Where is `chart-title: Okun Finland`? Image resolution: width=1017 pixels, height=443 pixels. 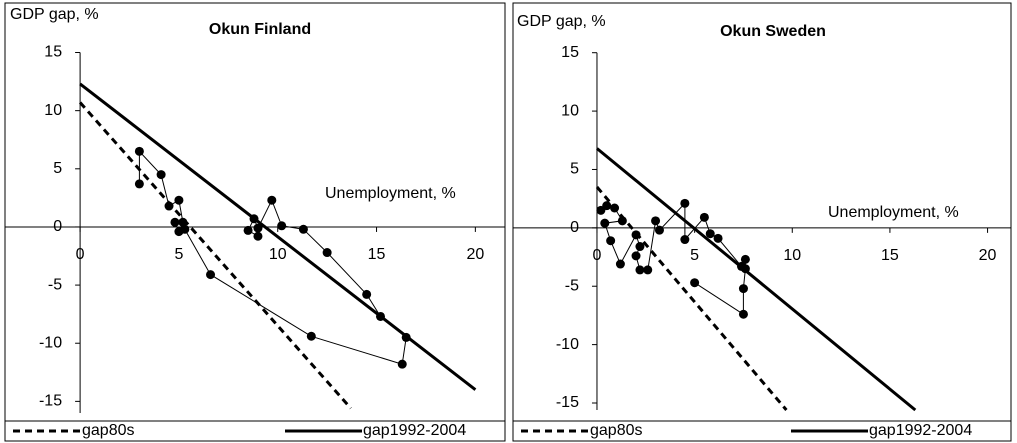
chart-title: Okun Finland is located at coordinates (260, 29).